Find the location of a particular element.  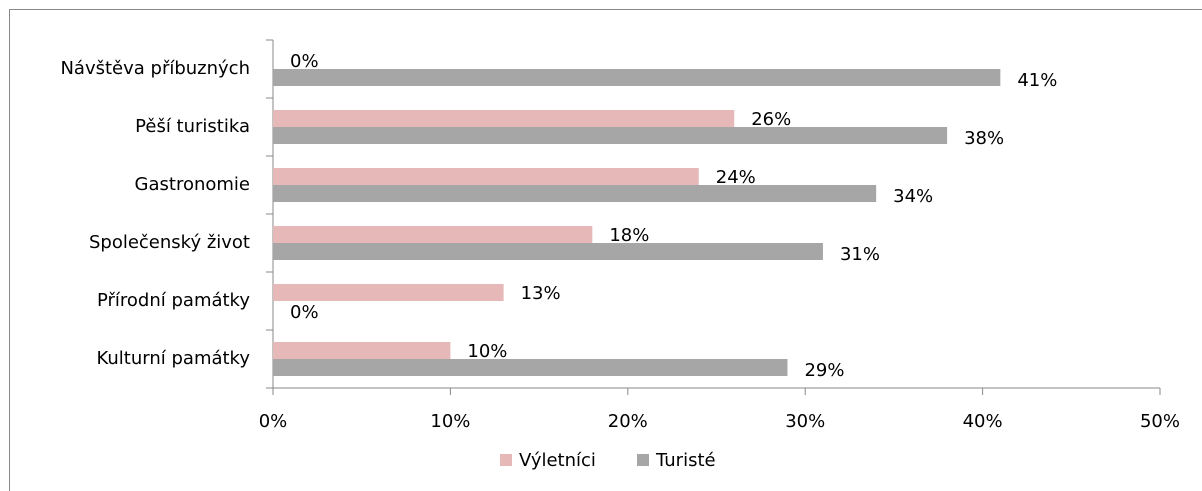

value-label: 10% is located at coordinates (487, 351).